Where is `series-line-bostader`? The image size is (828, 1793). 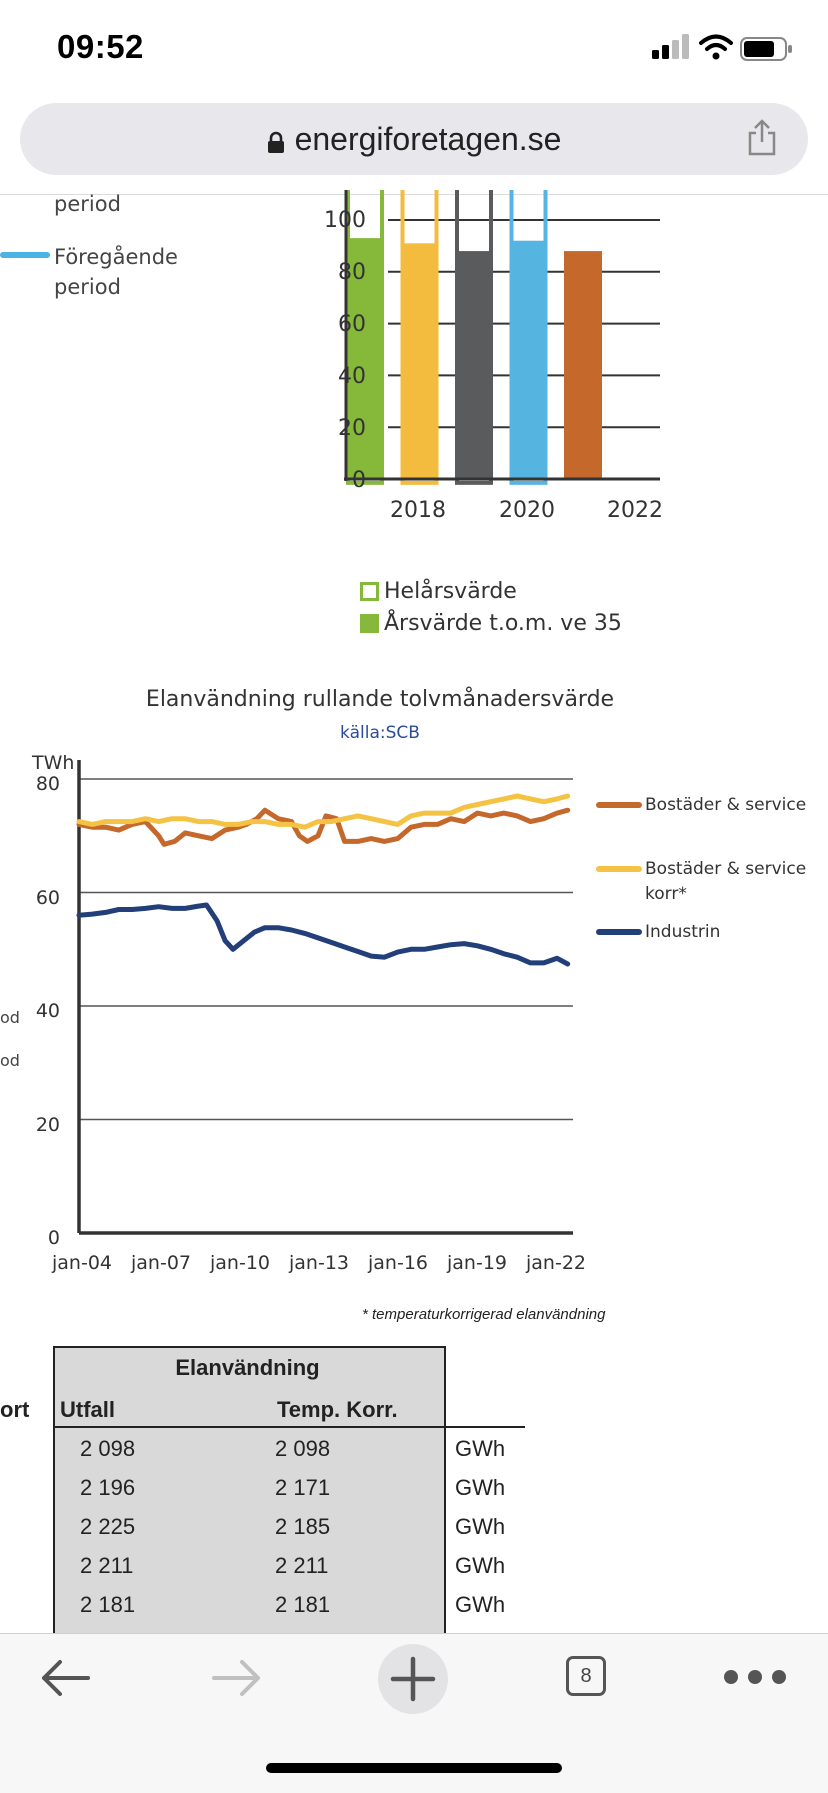 series-line-bostader is located at coordinates (323, 827).